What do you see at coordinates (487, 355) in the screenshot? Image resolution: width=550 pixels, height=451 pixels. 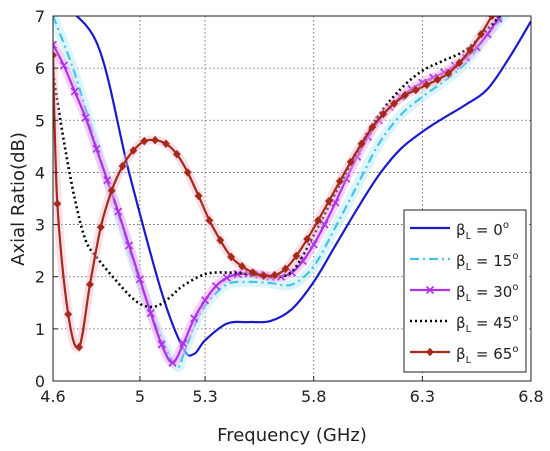 I see `legend-label: βL = 65o` at bounding box center [487, 355].